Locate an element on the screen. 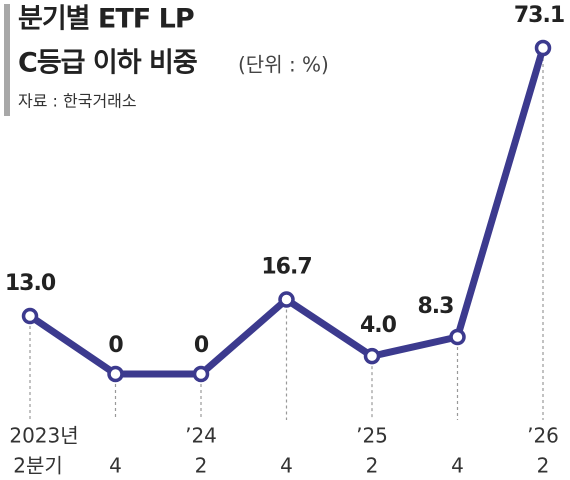  unit-label: (단위 : %) is located at coordinates (283, 65).